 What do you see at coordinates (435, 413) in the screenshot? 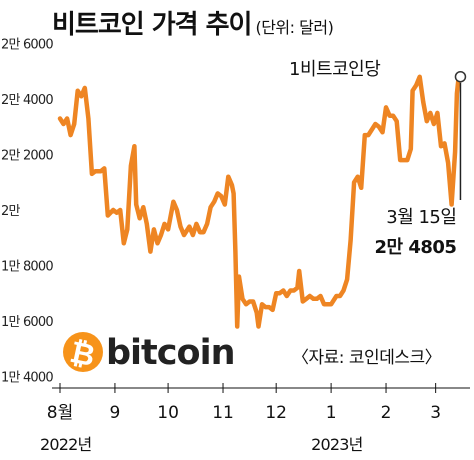
I see `x-tick-label: 3` at bounding box center [435, 413].